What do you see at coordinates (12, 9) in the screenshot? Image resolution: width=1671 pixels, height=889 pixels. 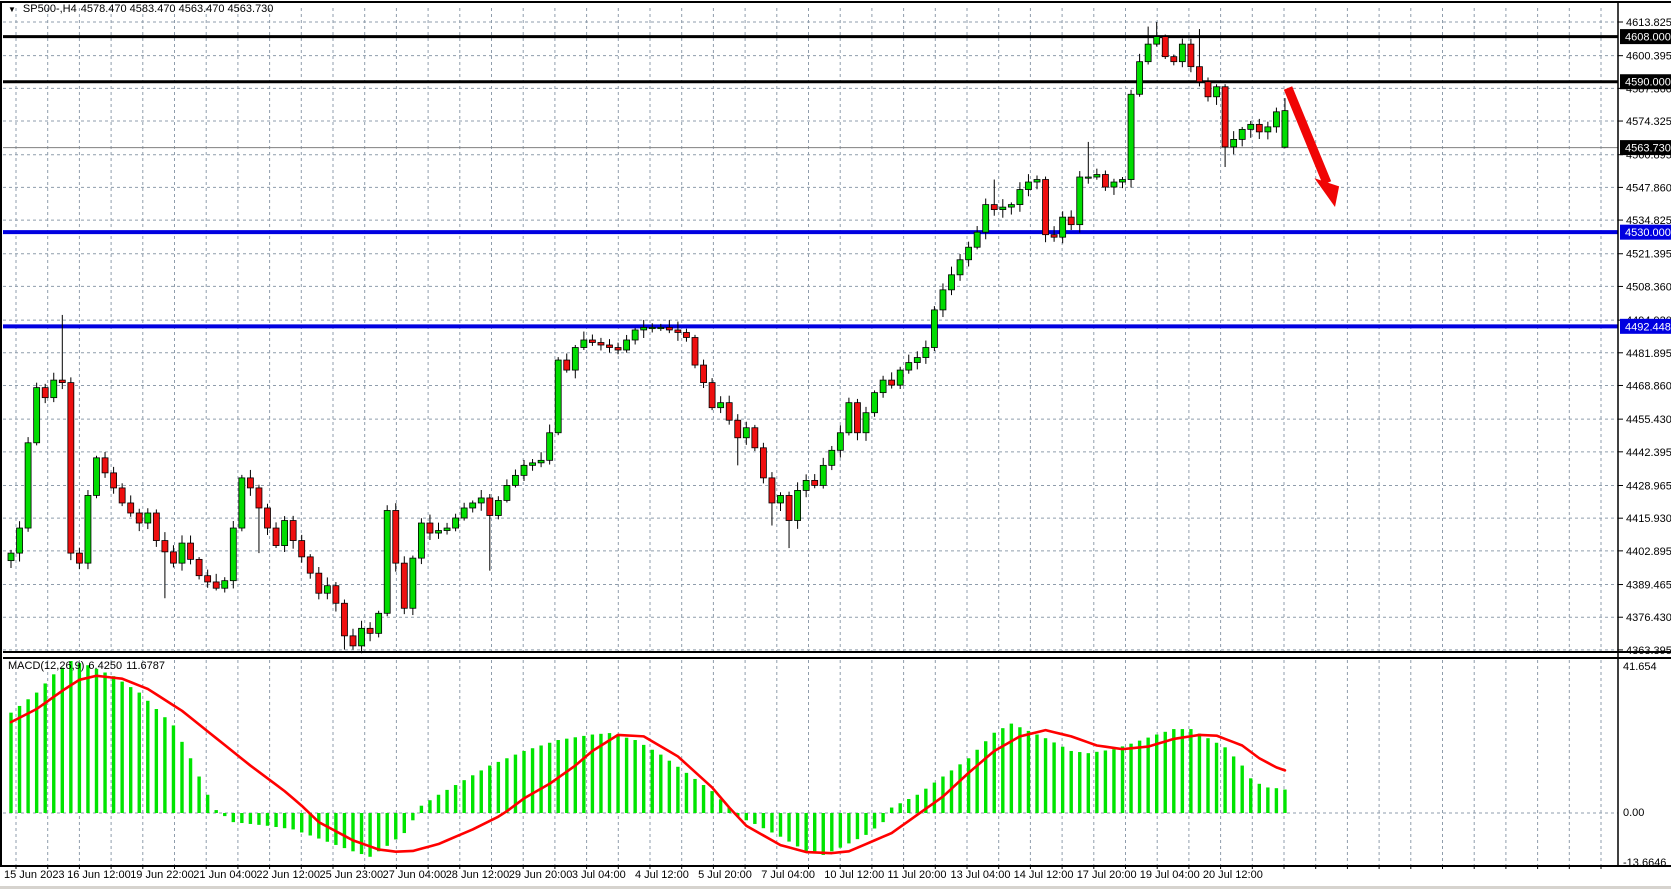 I see `symbol-dropdown-icon: ▼` at bounding box center [12, 9].